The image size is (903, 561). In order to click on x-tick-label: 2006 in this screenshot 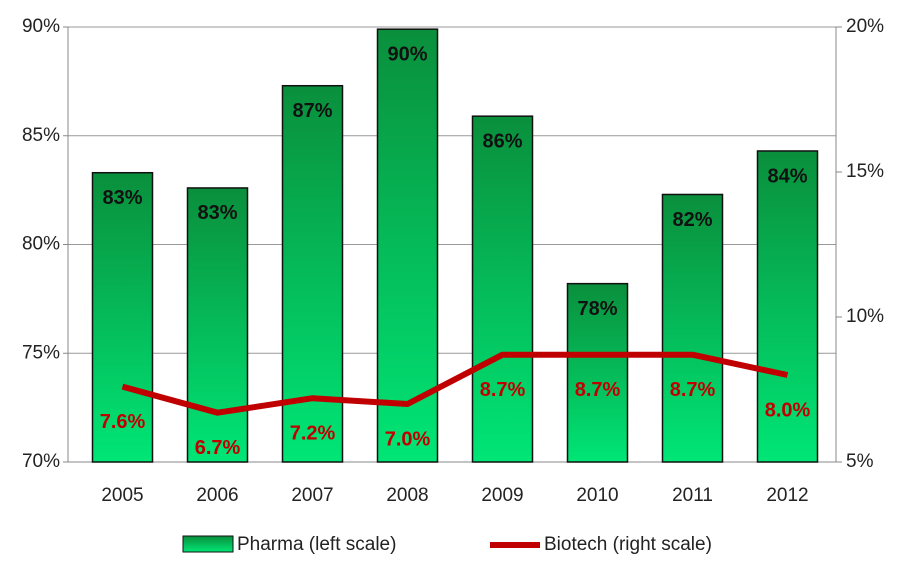, I will do `click(217, 495)`.